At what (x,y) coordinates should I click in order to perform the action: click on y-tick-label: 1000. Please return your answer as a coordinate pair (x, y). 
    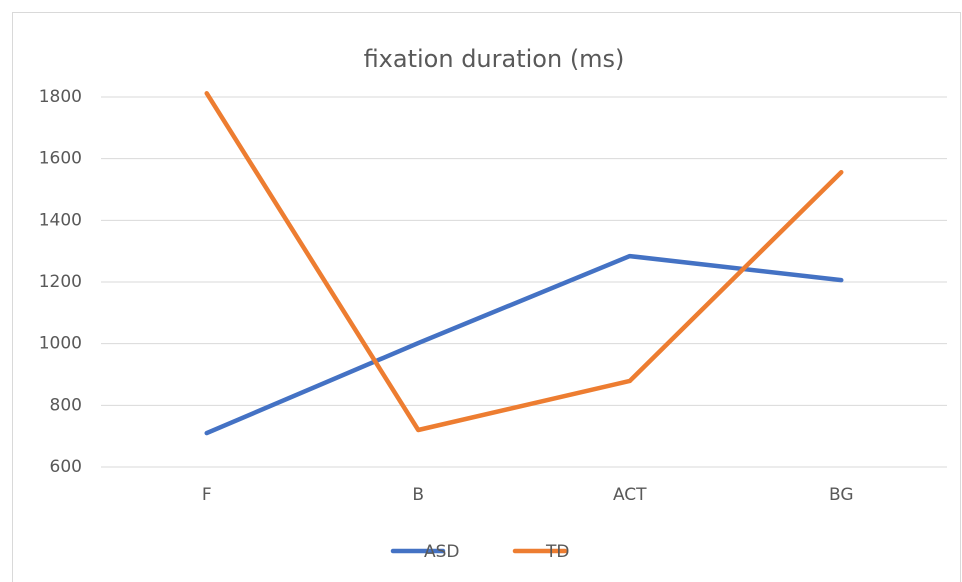
    Looking at the image, I should click on (60, 344).